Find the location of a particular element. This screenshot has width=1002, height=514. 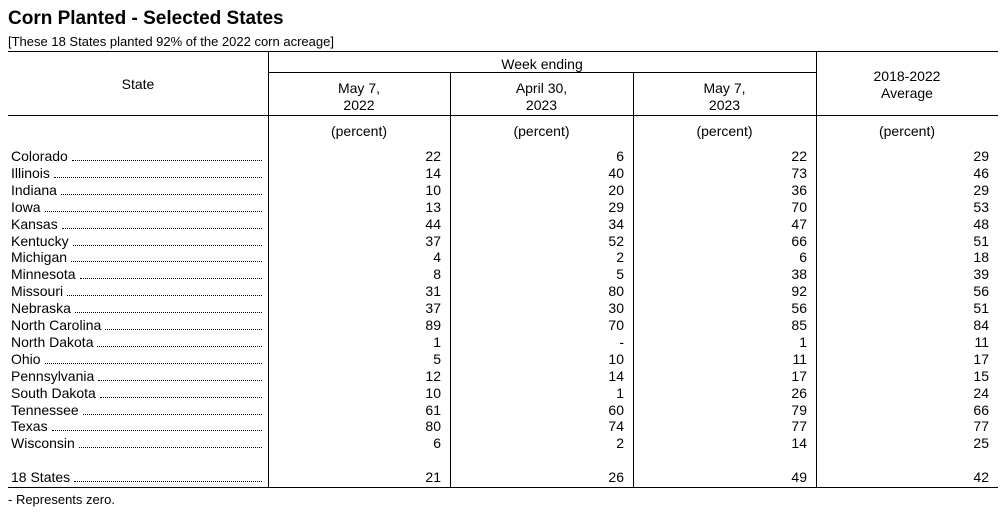

row-value: 77 is located at coordinates (799, 426).